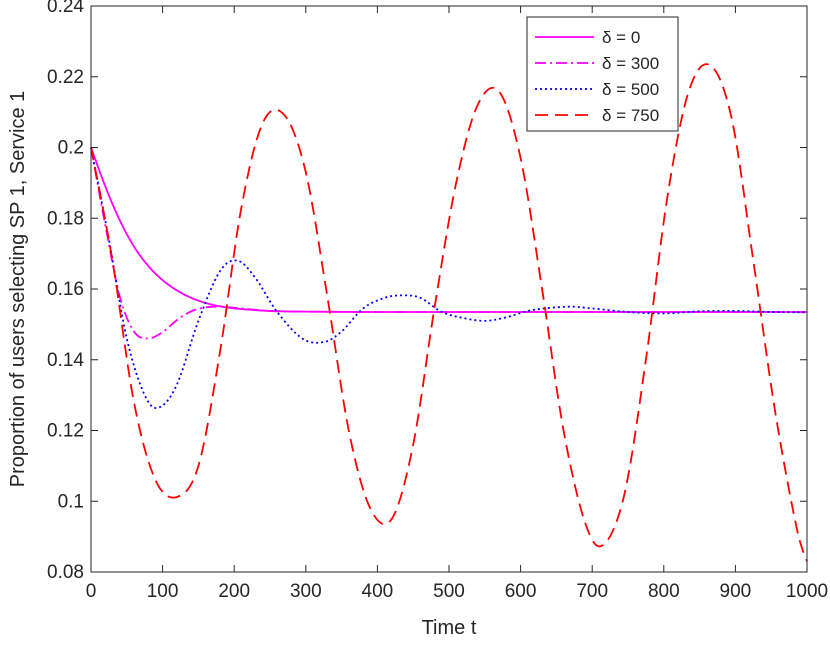 Image resolution: width=830 pixels, height=646 pixels. I want to click on y-tick-label: 0.12, so click(65, 431).